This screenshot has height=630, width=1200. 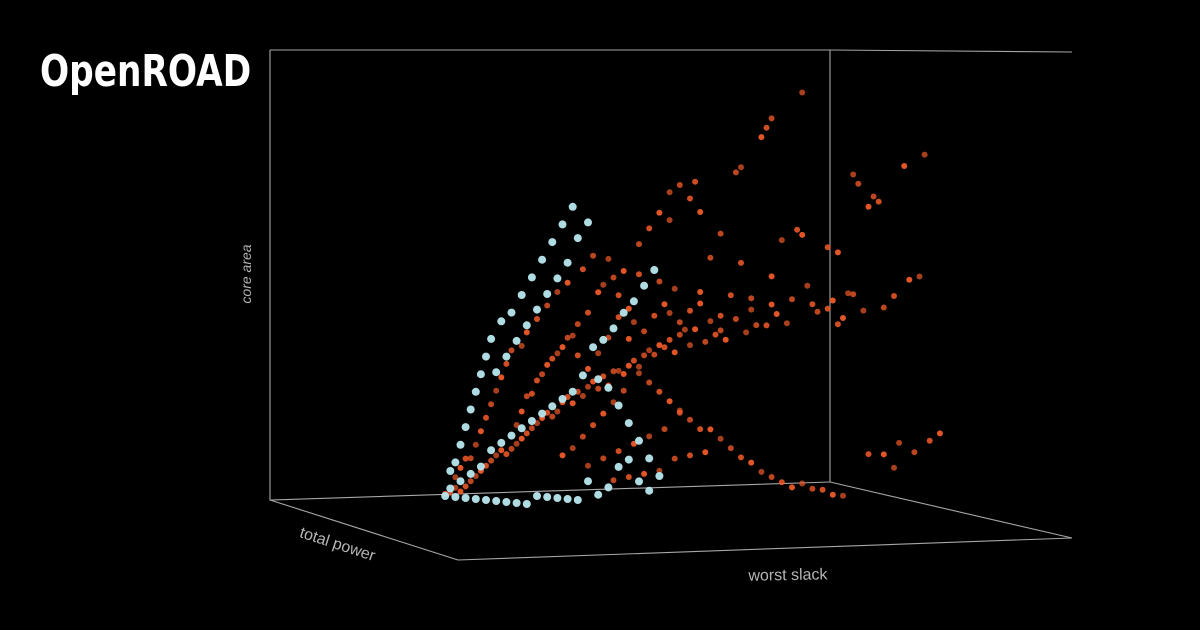 What do you see at coordinates (951, 510) in the screenshot?
I see `floor-right-edge` at bounding box center [951, 510].